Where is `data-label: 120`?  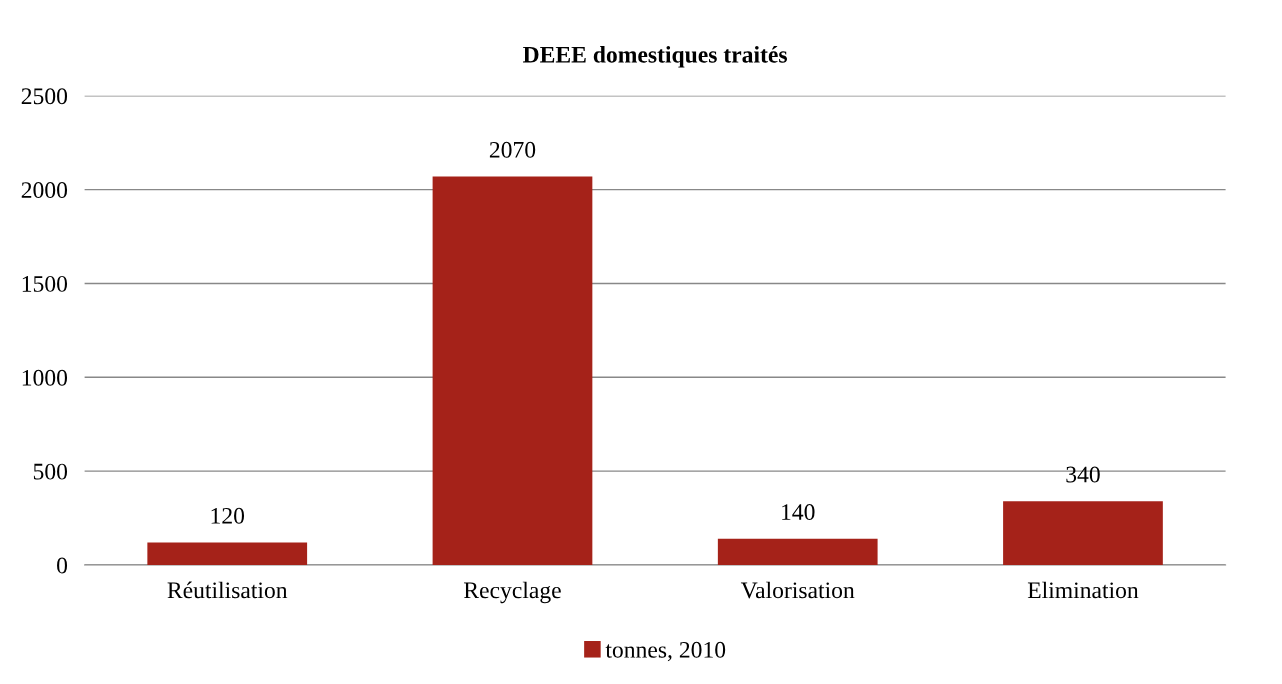
data-label: 120 is located at coordinates (228, 515).